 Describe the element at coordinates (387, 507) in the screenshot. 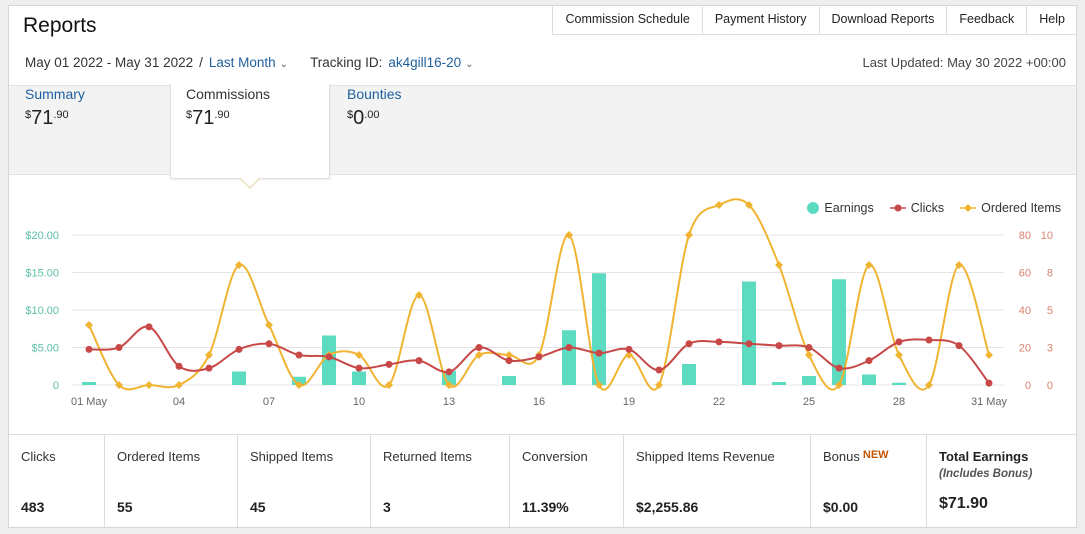

I see `stat-value: 3` at that location.